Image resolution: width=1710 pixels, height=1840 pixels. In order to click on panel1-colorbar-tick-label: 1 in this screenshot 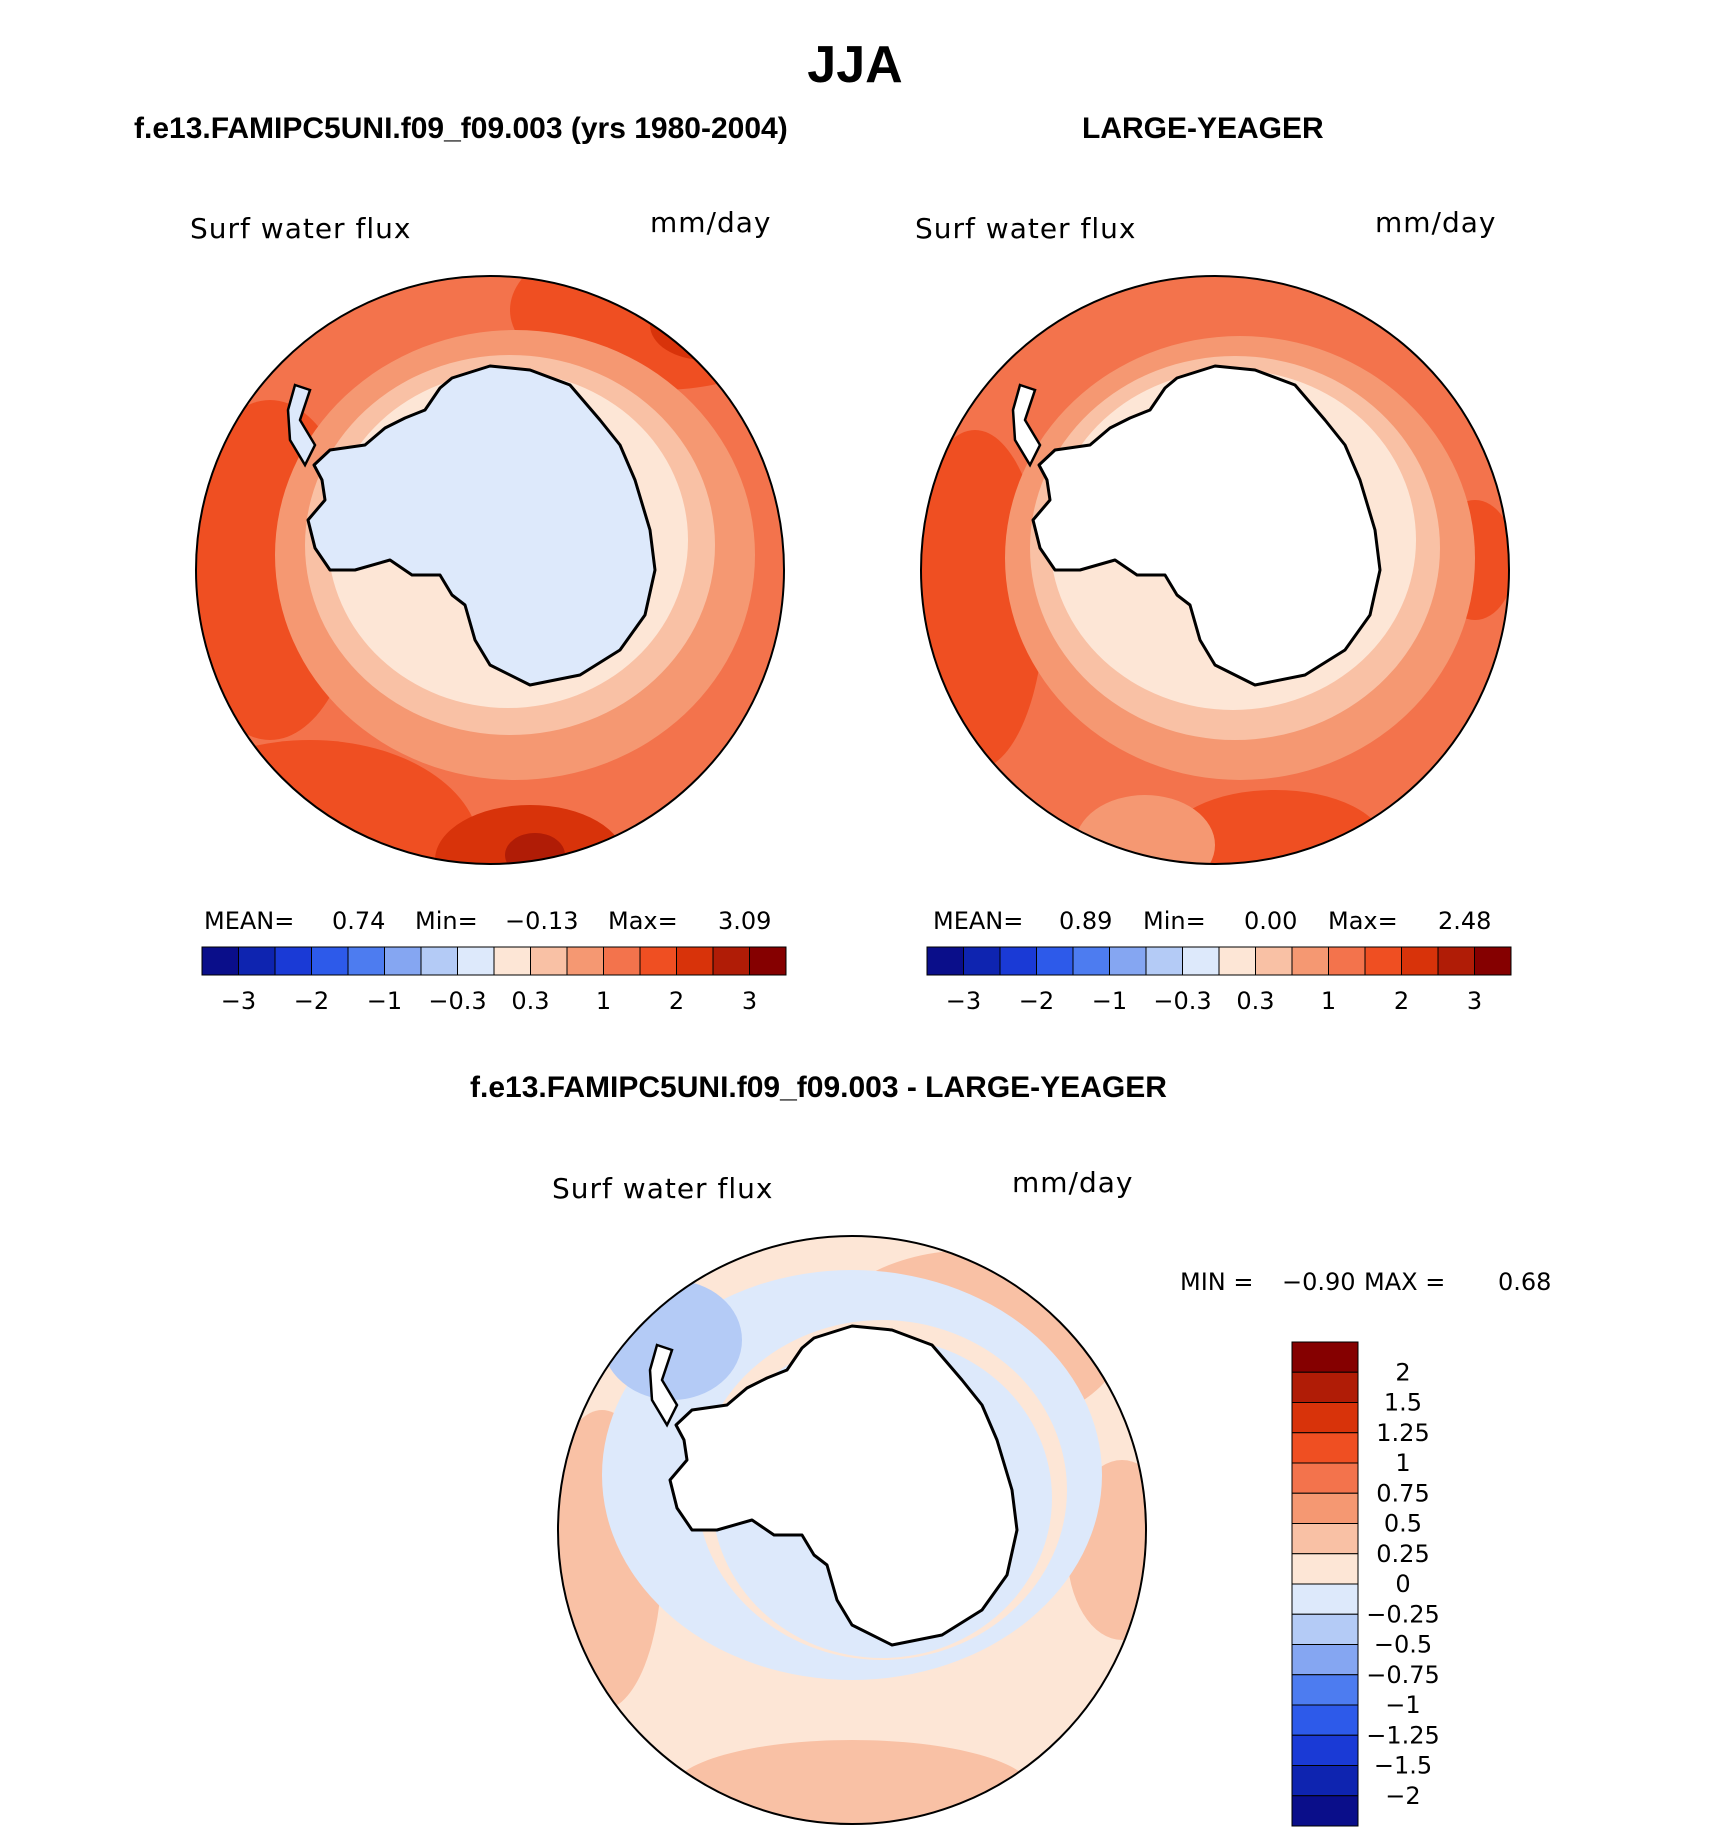, I will do `click(603, 1001)`.